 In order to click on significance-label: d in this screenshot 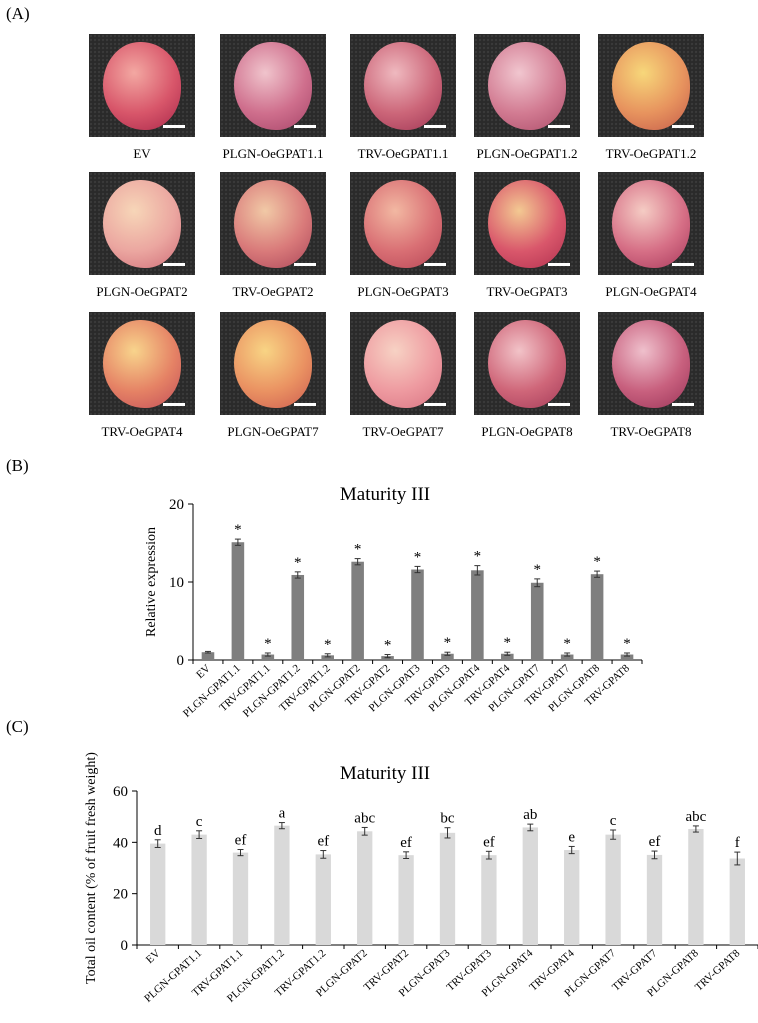, I will do `click(158, 831)`.